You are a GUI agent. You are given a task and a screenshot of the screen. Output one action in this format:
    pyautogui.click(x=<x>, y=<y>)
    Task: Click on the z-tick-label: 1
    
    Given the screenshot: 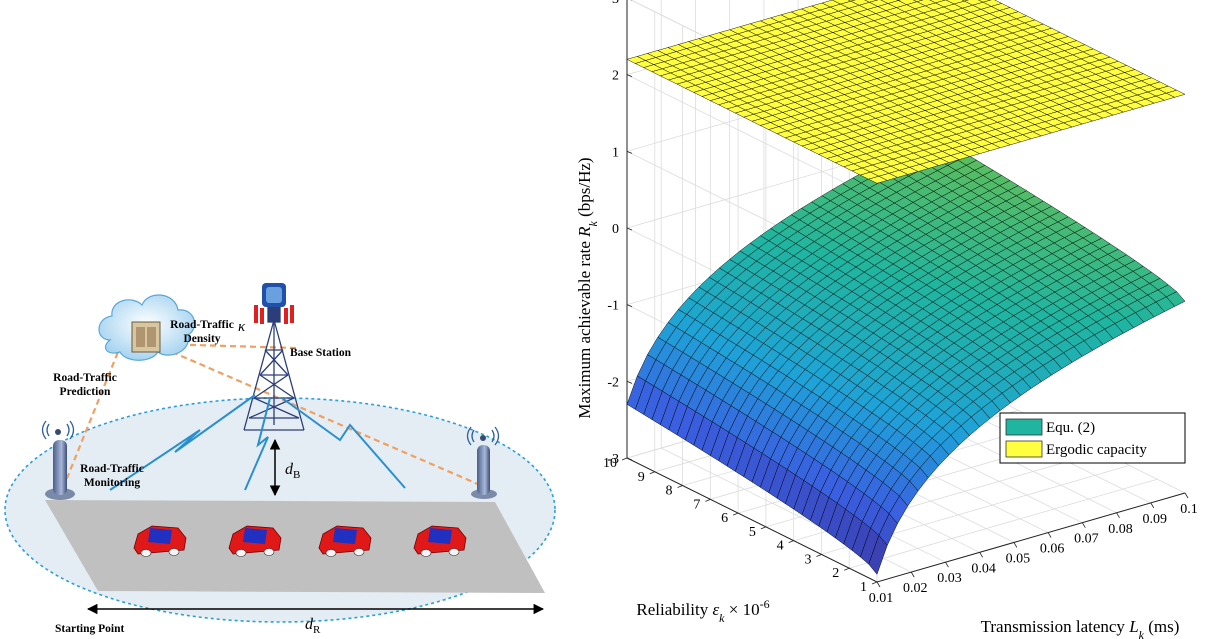 What is the action you would take?
    pyautogui.click(x=615, y=152)
    